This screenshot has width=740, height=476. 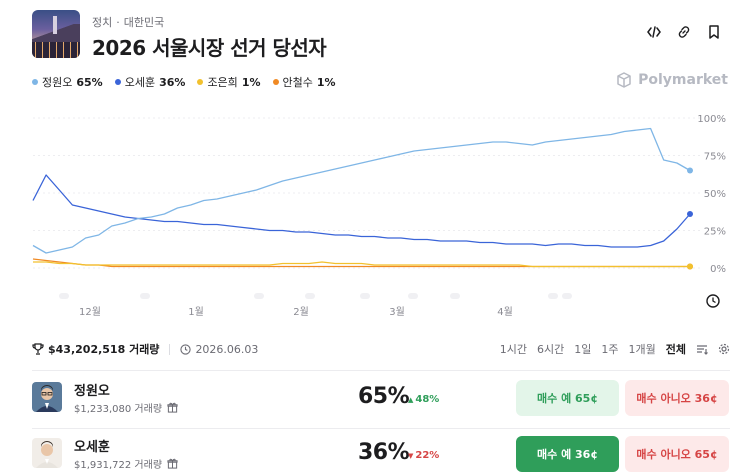 I want to click on outcome-probability: 36%, so click(x=384, y=452).